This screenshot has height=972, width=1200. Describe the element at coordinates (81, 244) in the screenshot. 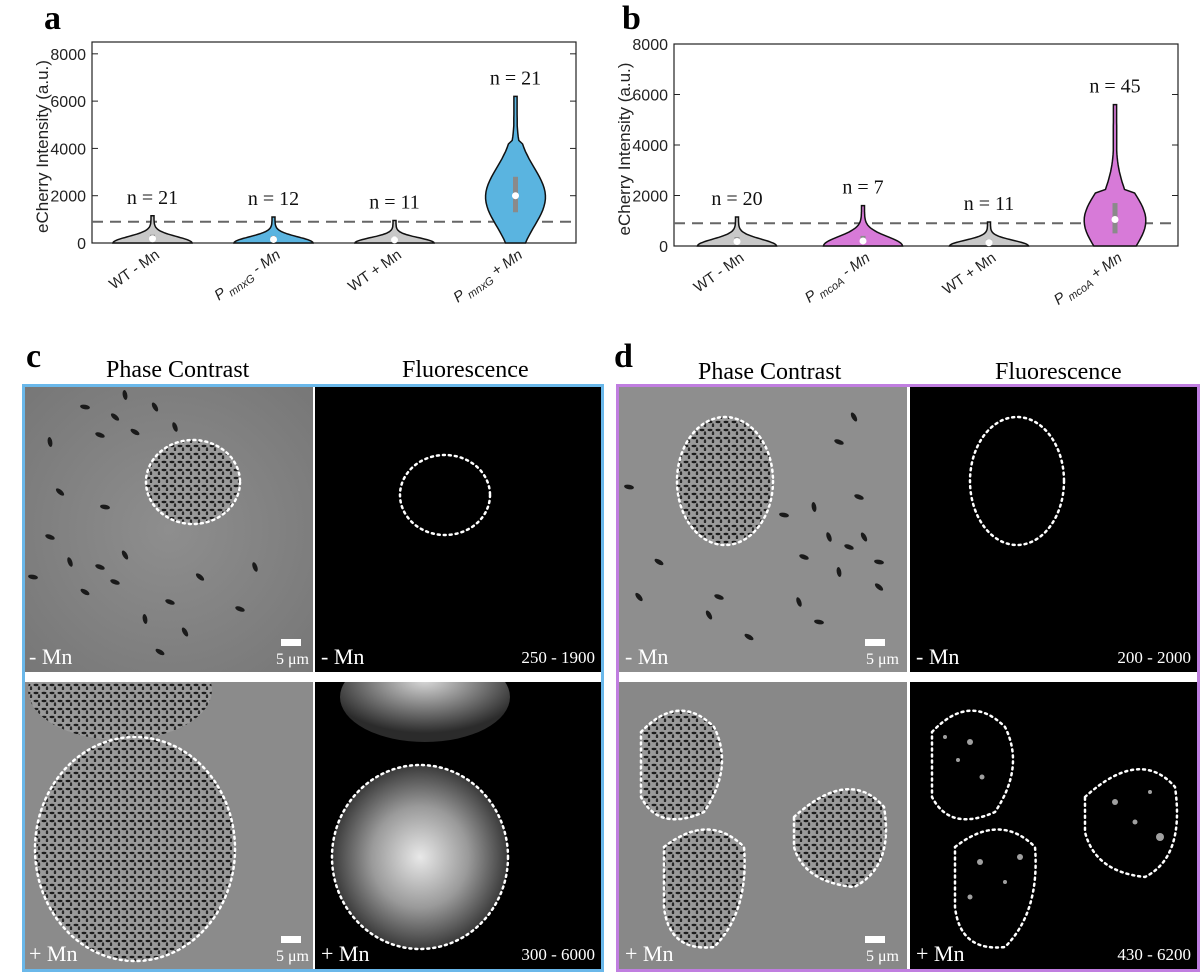

I see `a-ytick-label-0: 0` at that location.